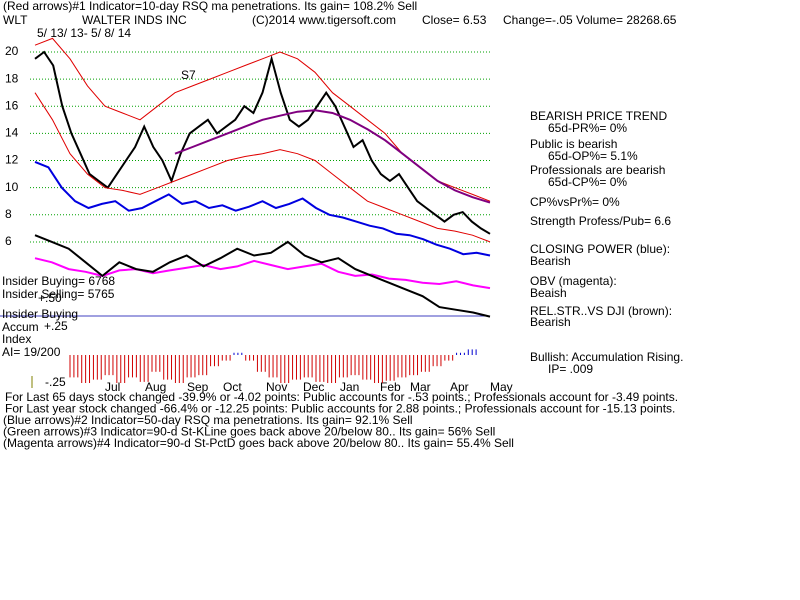 This screenshot has width=800, height=600. Describe the element at coordinates (626, 20) in the screenshot. I see `volume: Volume= 28268.65` at that location.